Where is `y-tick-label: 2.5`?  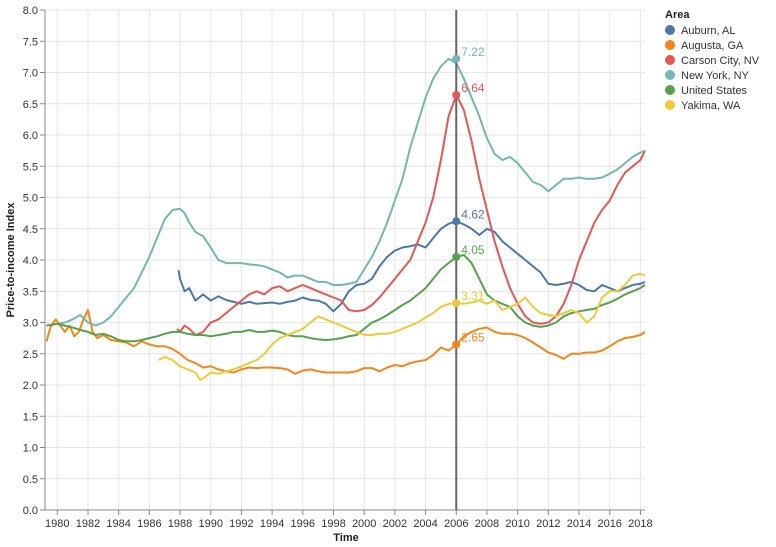
y-tick-label: 2.5 is located at coordinates (30, 355).